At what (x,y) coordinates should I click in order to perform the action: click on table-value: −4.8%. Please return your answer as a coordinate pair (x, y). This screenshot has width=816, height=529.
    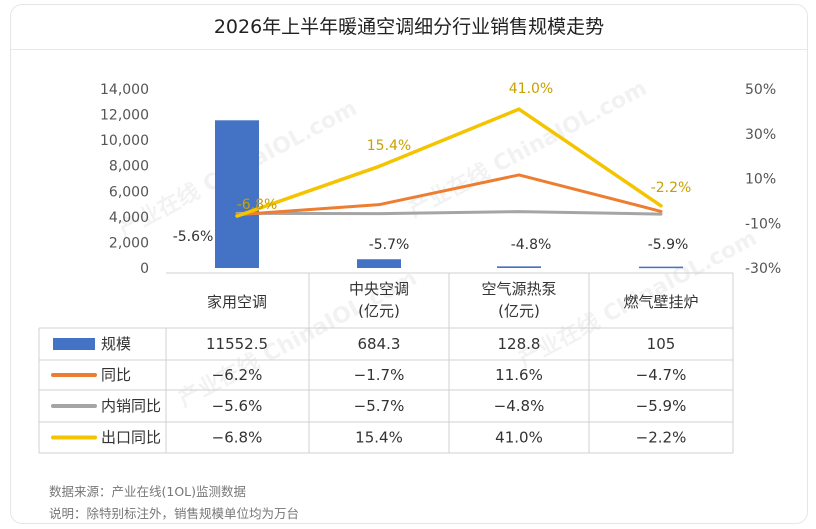
    Looking at the image, I should click on (519, 406).